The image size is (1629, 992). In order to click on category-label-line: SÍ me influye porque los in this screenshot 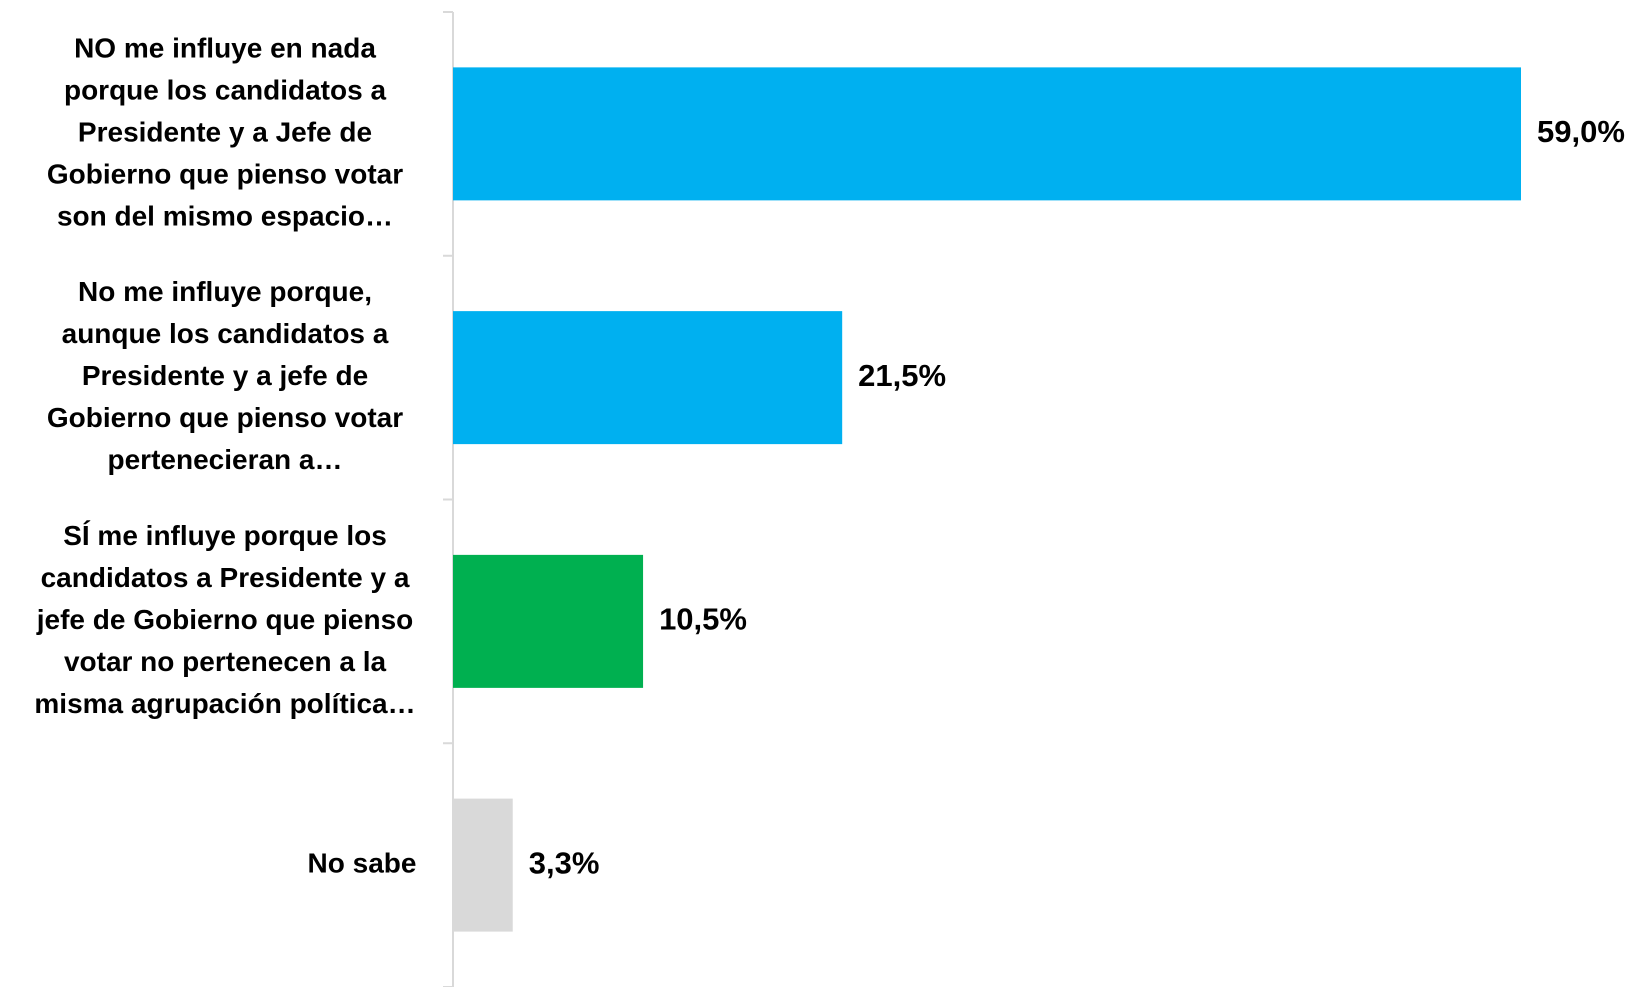, I will do `click(225, 535)`.